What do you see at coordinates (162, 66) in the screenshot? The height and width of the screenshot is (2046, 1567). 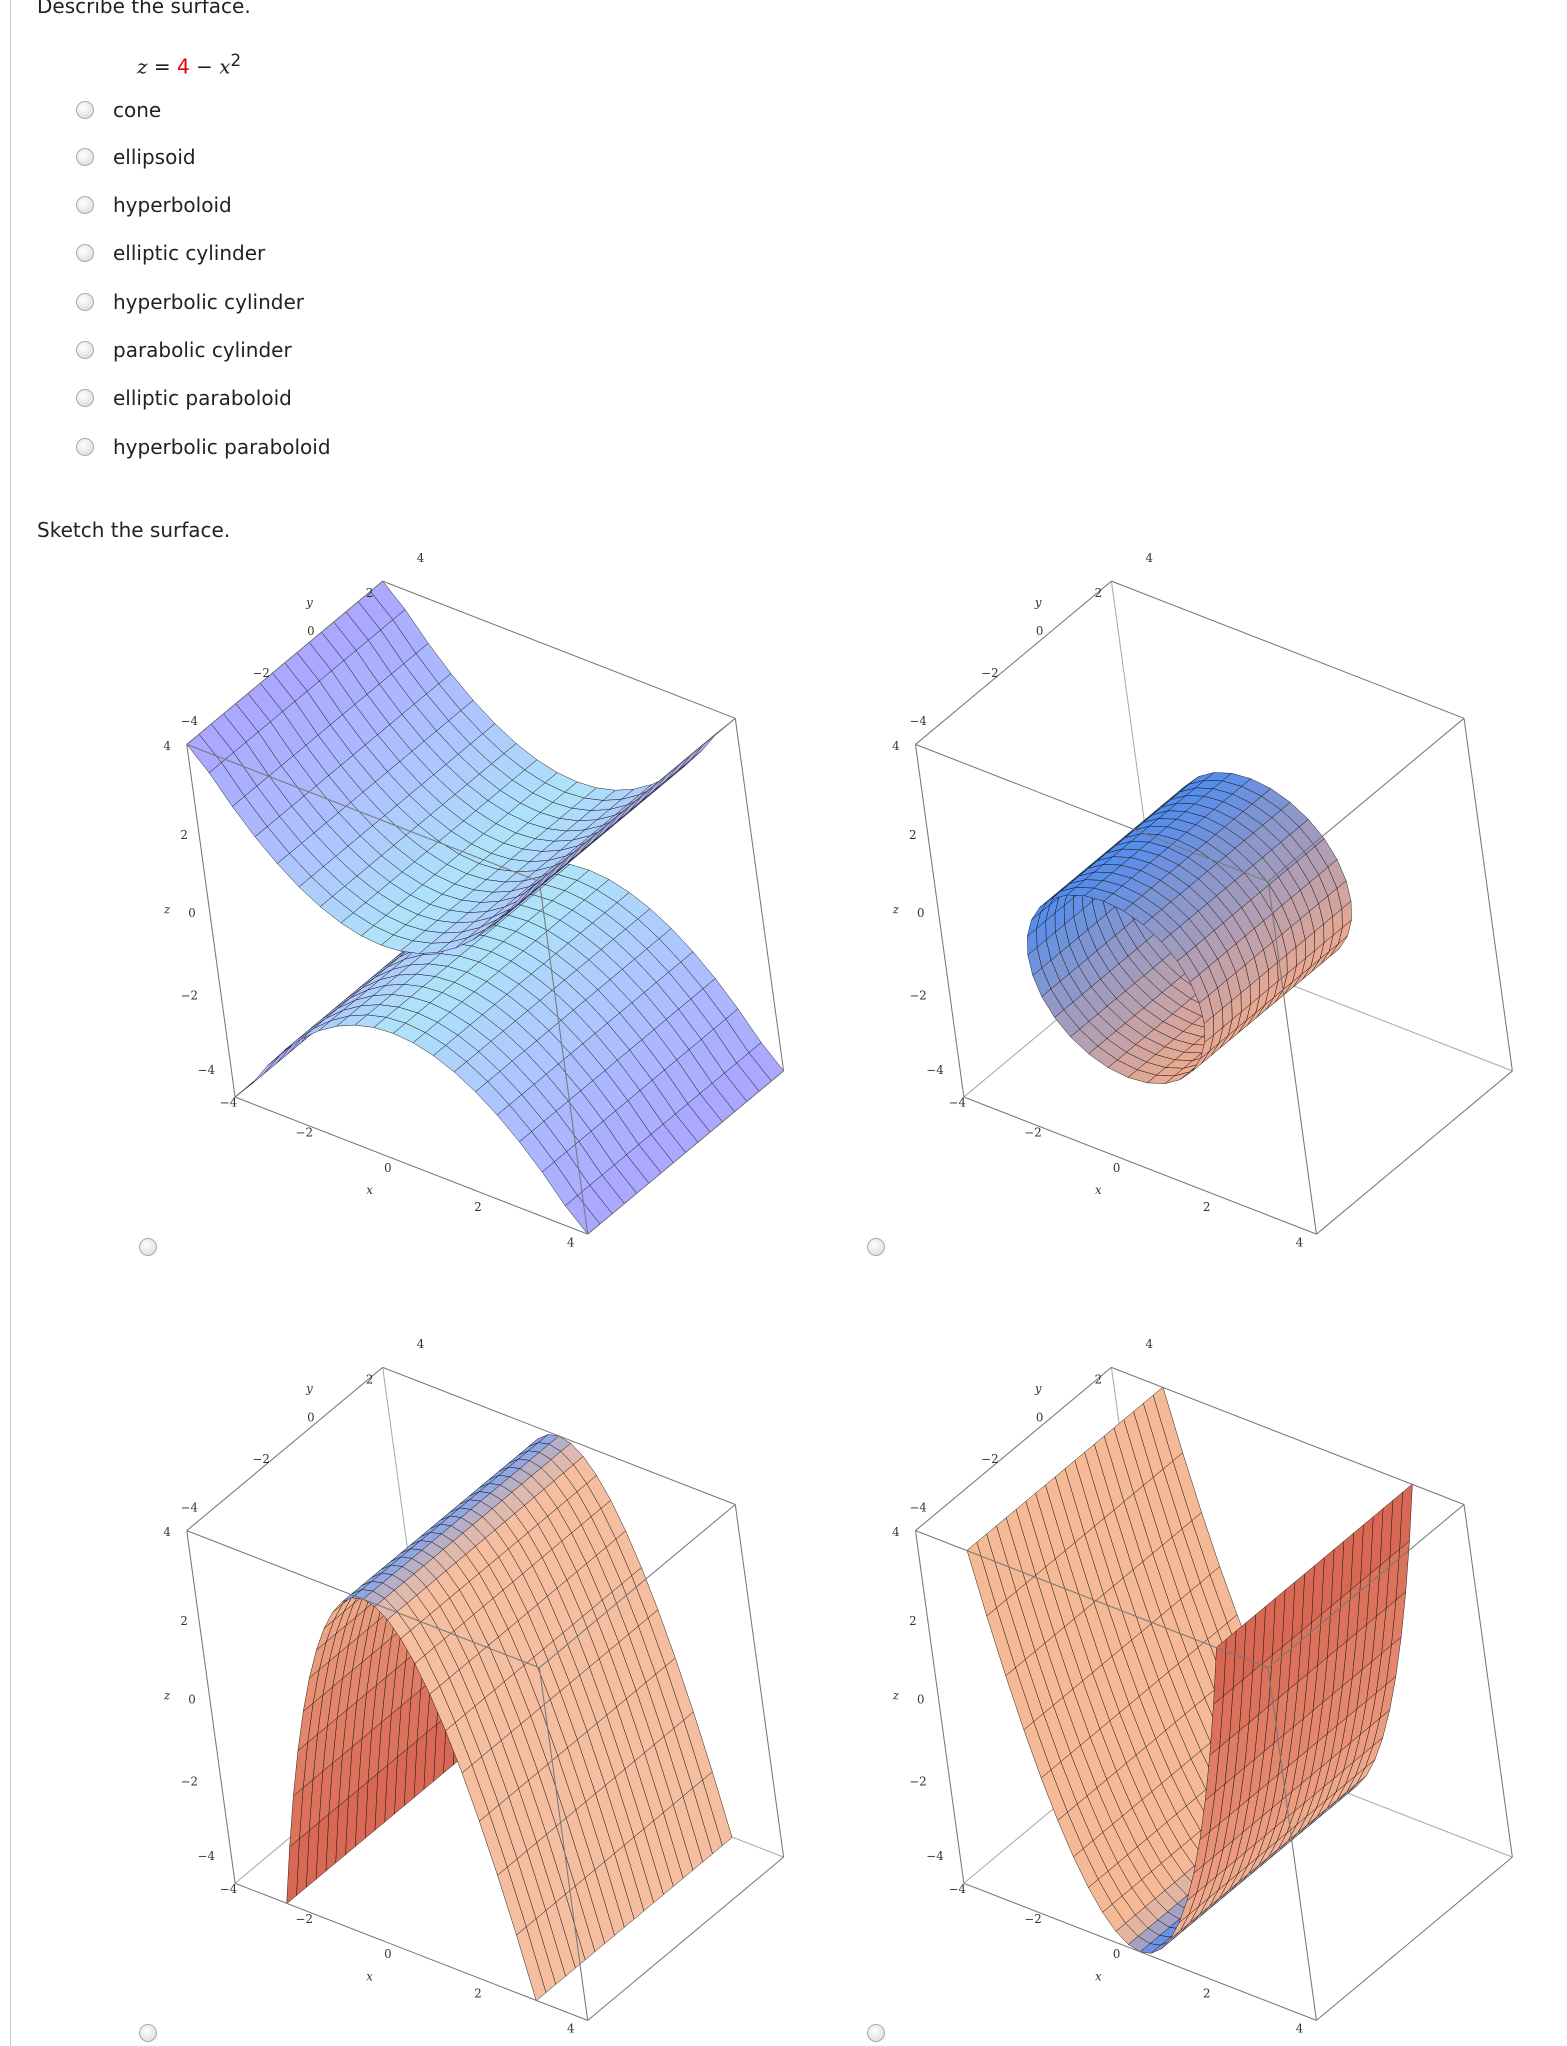 I see `eq-equals: =` at bounding box center [162, 66].